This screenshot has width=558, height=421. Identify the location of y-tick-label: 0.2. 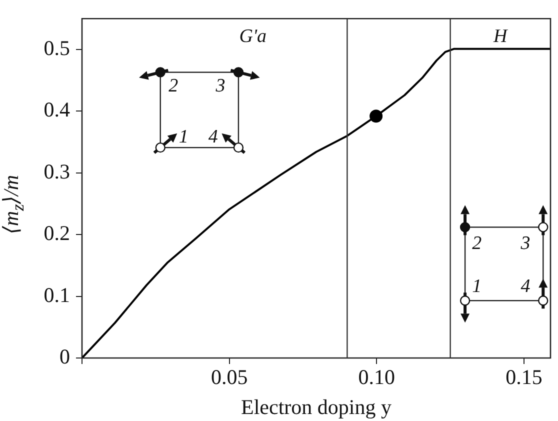
(57, 233).